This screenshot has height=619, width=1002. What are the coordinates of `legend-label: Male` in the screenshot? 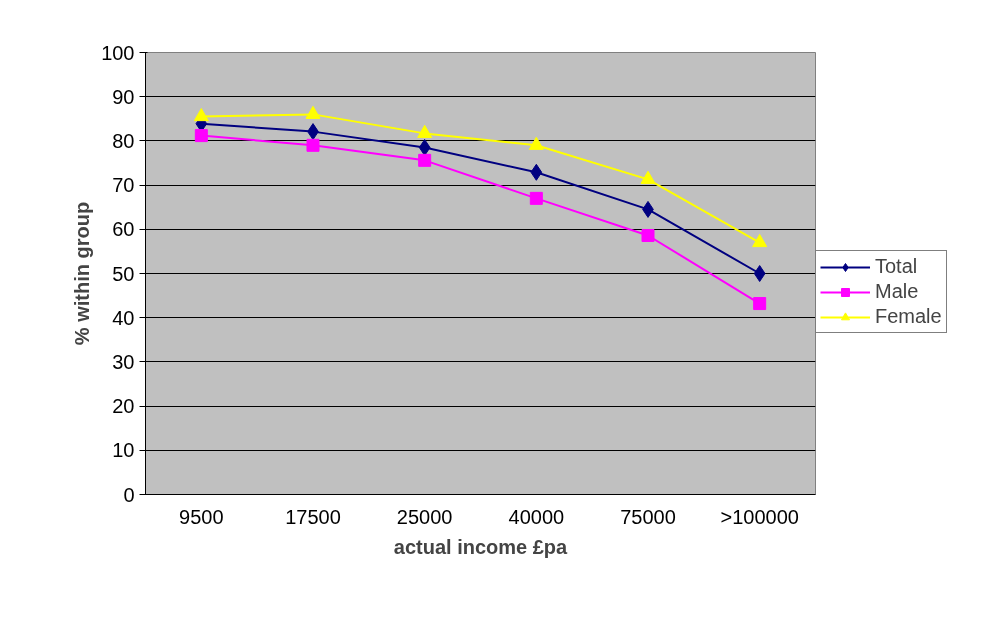 It's located at (897, 291).